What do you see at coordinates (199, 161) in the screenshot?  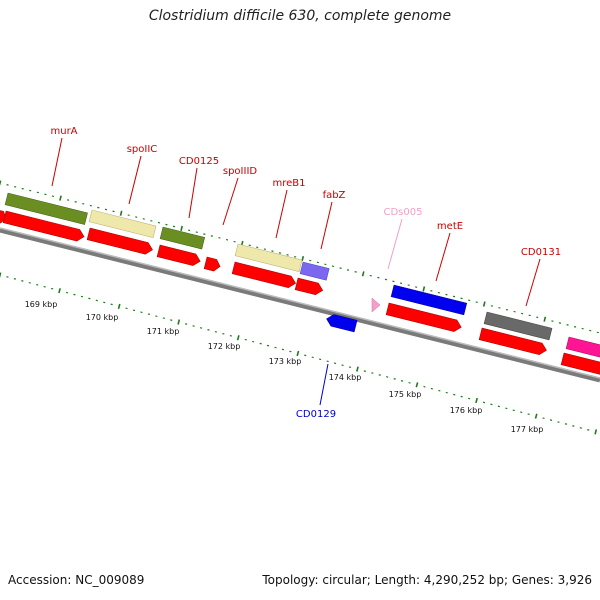 I see `gene-label-CD0125: CD0125` at bounding box center [199, 161].